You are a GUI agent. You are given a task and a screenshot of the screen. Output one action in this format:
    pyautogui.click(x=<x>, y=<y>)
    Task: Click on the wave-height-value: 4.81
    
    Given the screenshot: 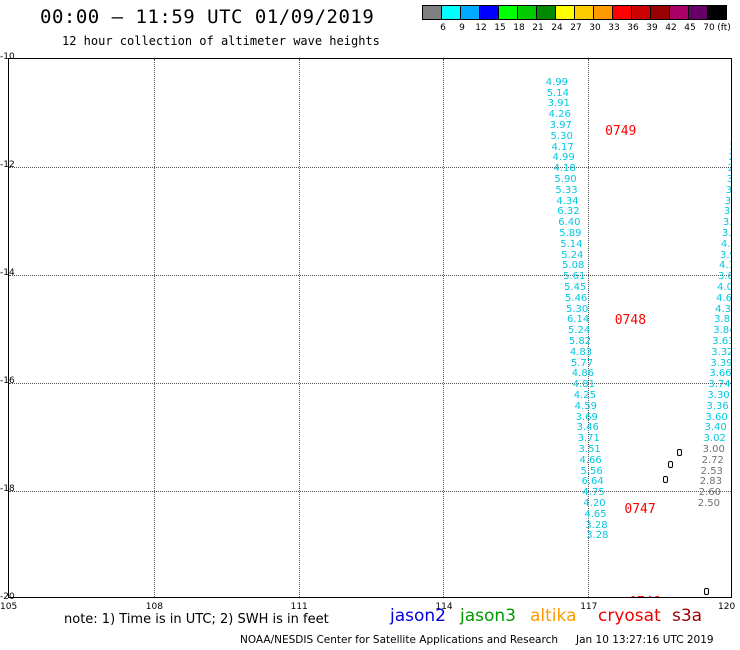 What is the action you would take?
    pyautogui.click(x=584, y=385)
    